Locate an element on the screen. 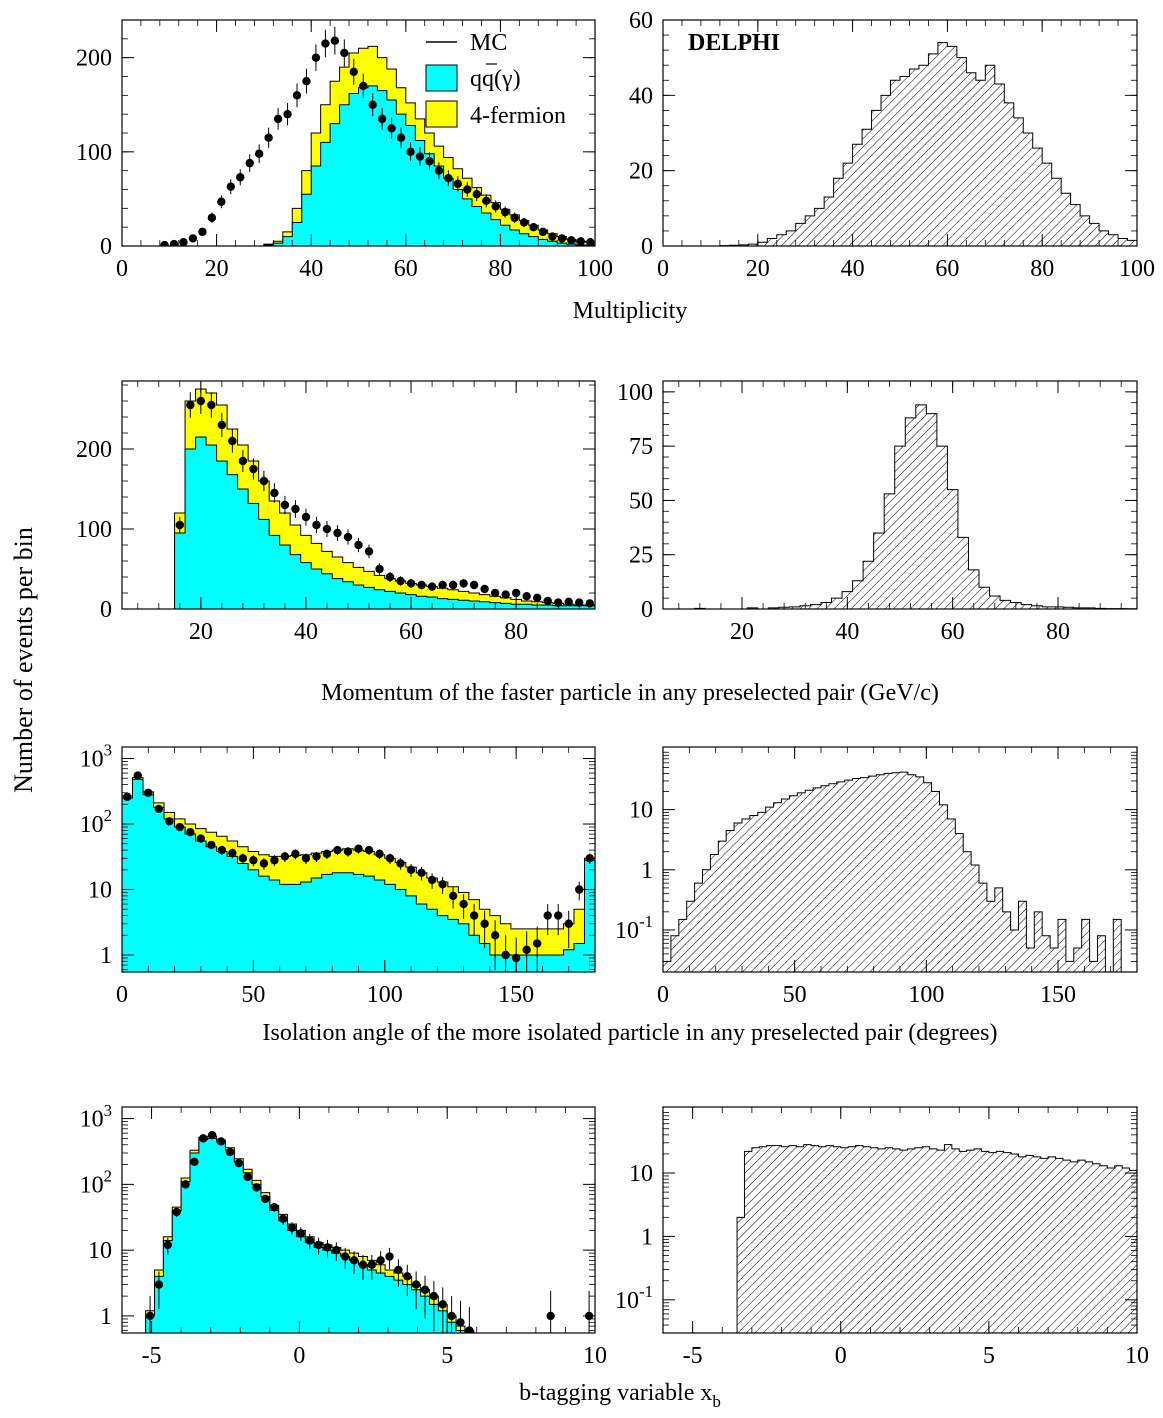 The height and width of the screenshot is (1418, 1163). tick-label-exp: 2 is located at coordinates (108, 1176).